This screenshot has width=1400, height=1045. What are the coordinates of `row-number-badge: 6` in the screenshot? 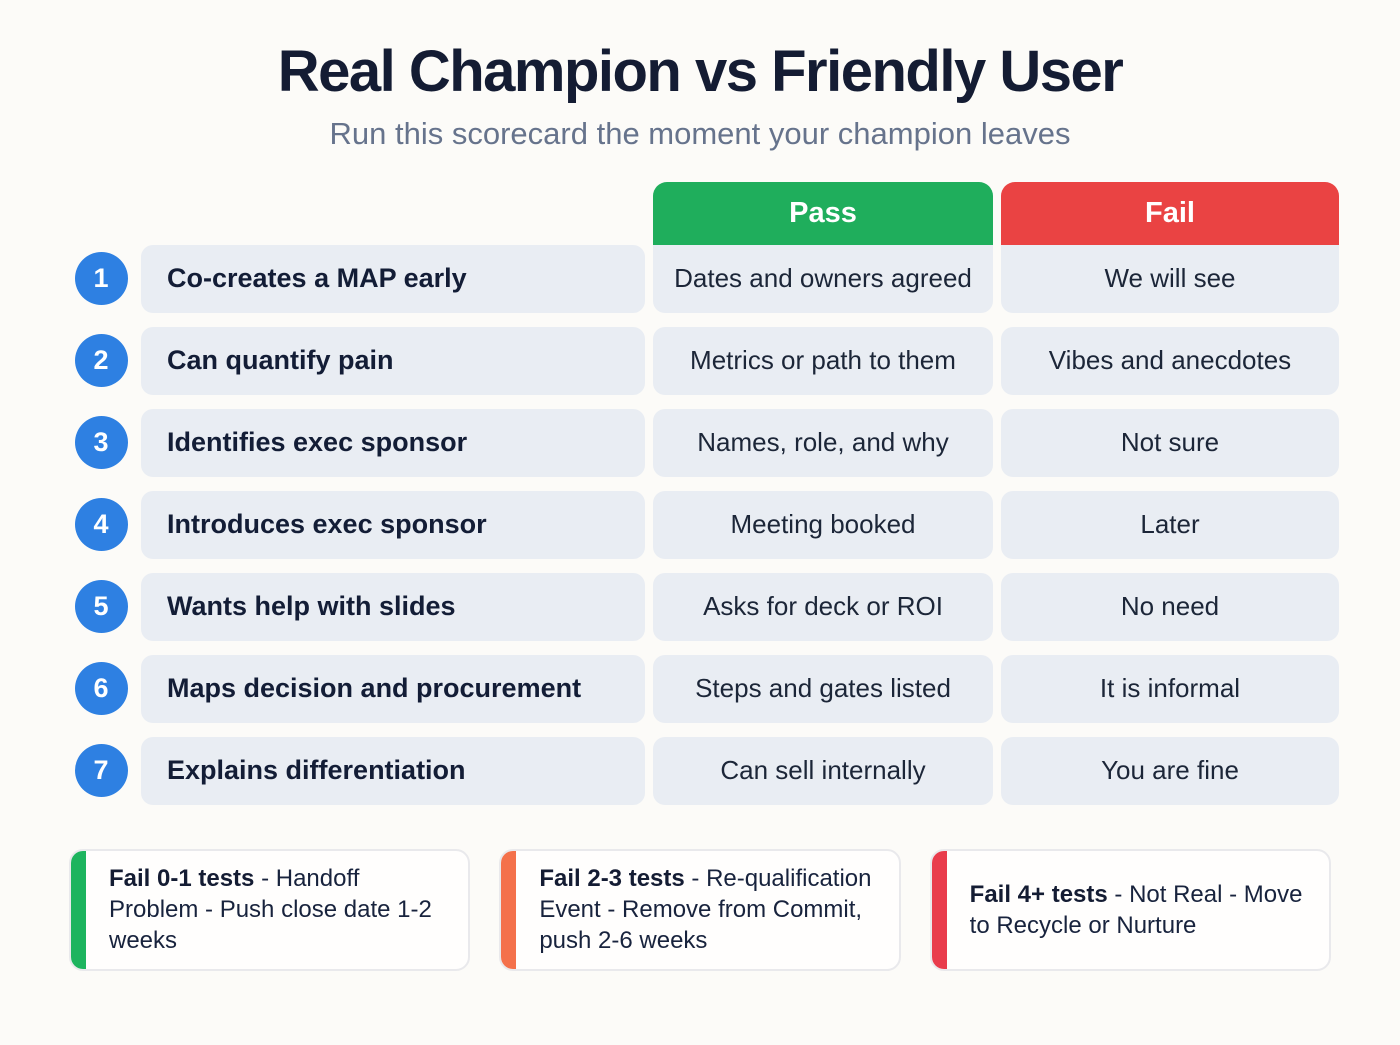 It's located at (101, 689).